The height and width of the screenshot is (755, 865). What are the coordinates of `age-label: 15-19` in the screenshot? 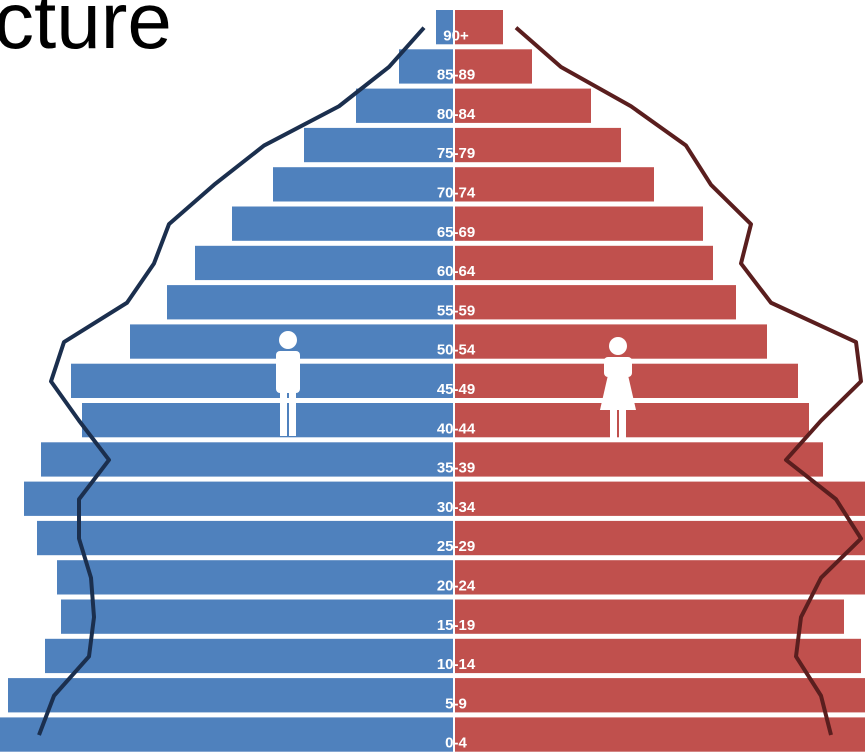 It's located at (456, 625).